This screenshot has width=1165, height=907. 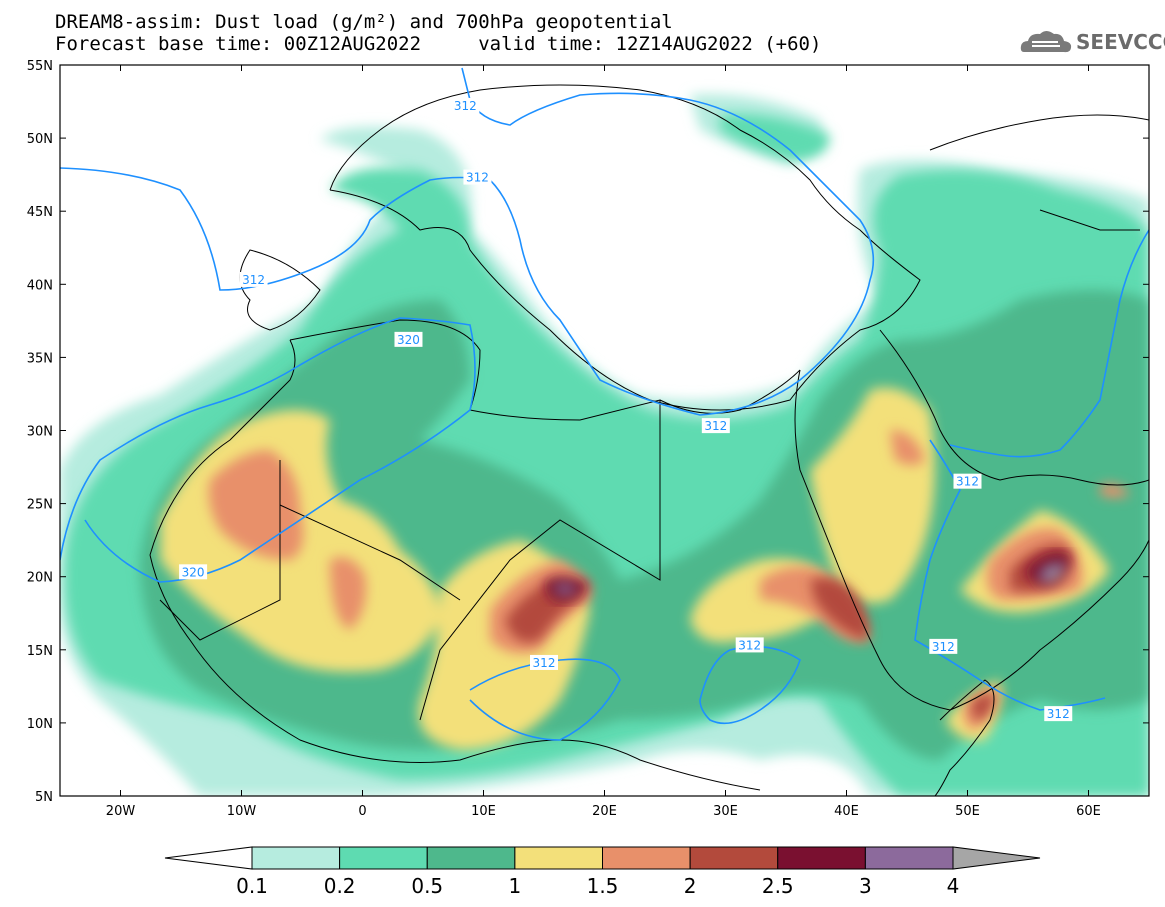 What do you see at coordinates (967, 811) in the screenshot?
I see `lon-label: 50E` at bounding box center [967, 811].